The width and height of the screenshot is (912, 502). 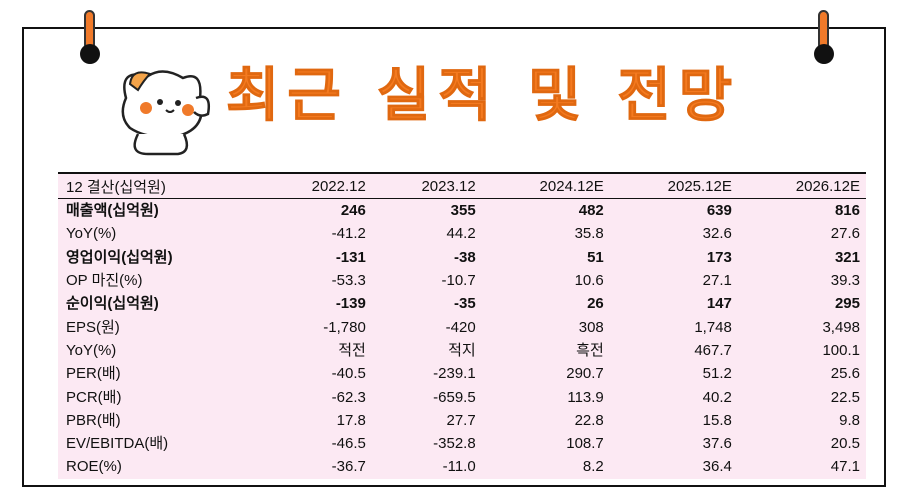 I want to click on table-cell: 적전, so click(x=352, y=350).